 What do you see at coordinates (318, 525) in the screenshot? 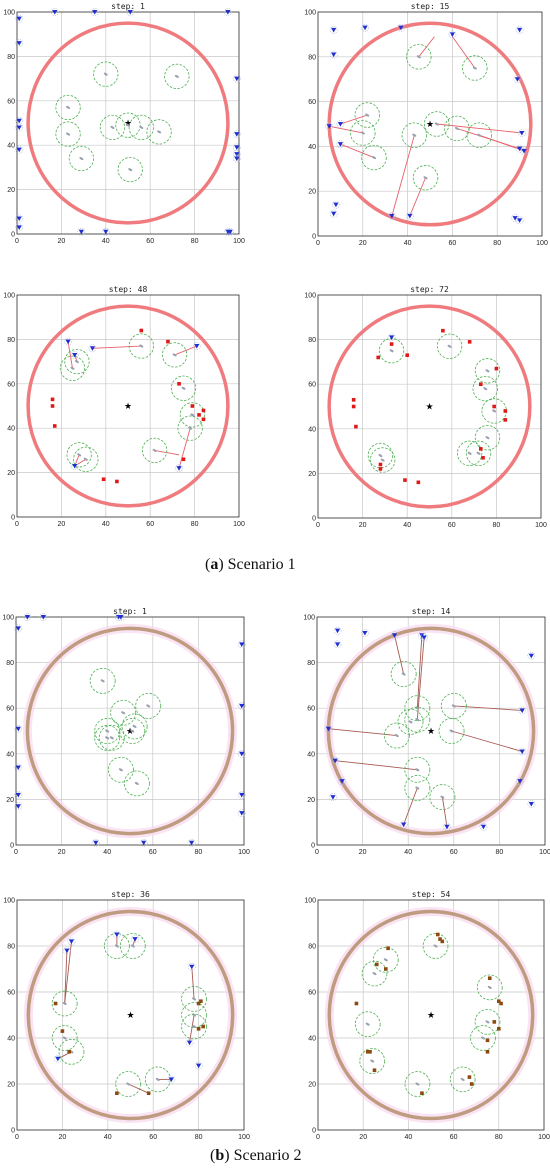
I see `x-tick-label: 0` at bounding box center [318, 525].